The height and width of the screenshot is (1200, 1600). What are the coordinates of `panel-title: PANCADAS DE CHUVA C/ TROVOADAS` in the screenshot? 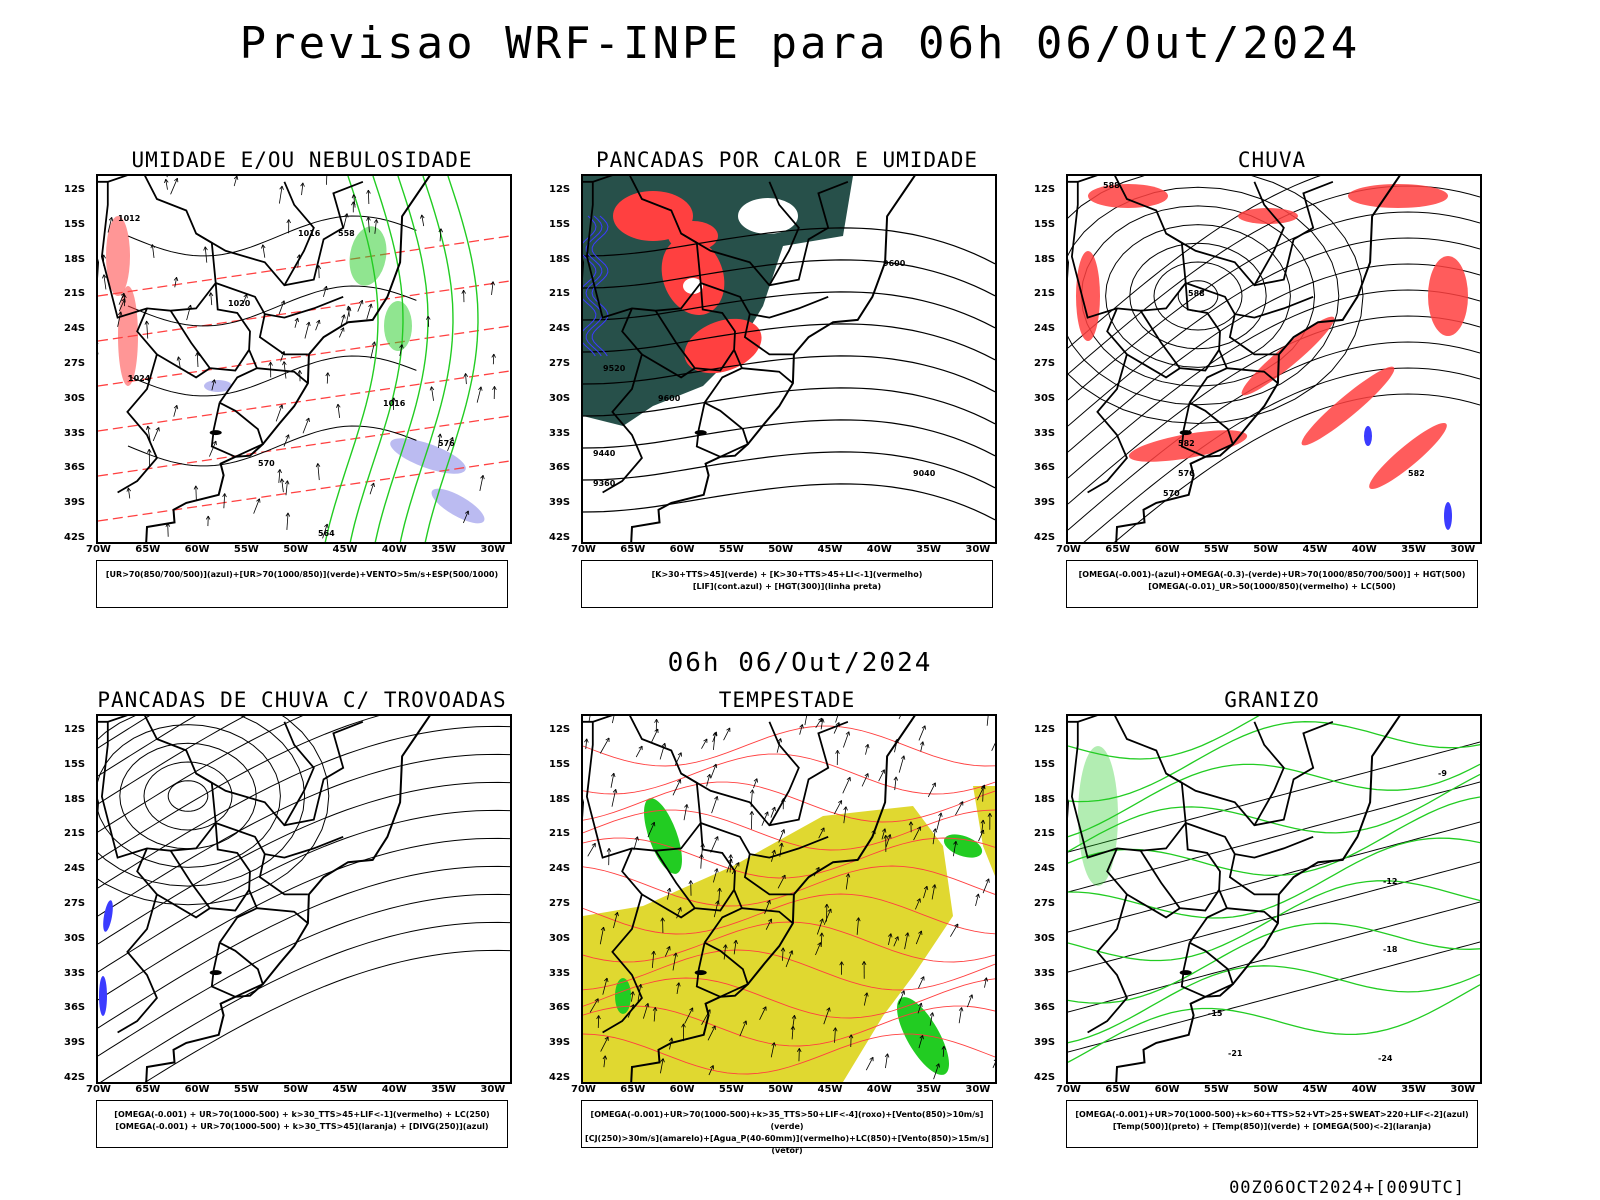 It's located at (302, 700).